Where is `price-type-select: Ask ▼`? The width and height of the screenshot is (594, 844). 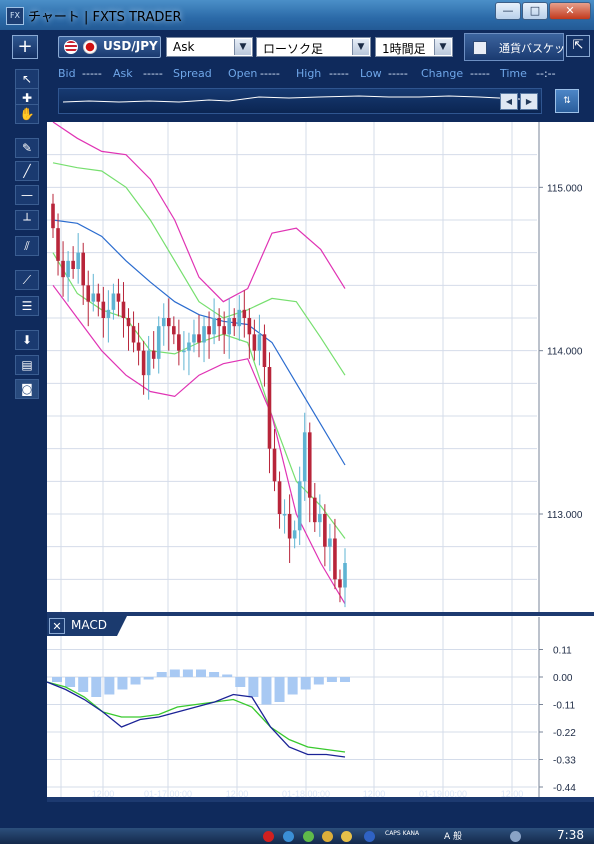
price-type-select: Ask ▼ is located at coordinates (209, 47).